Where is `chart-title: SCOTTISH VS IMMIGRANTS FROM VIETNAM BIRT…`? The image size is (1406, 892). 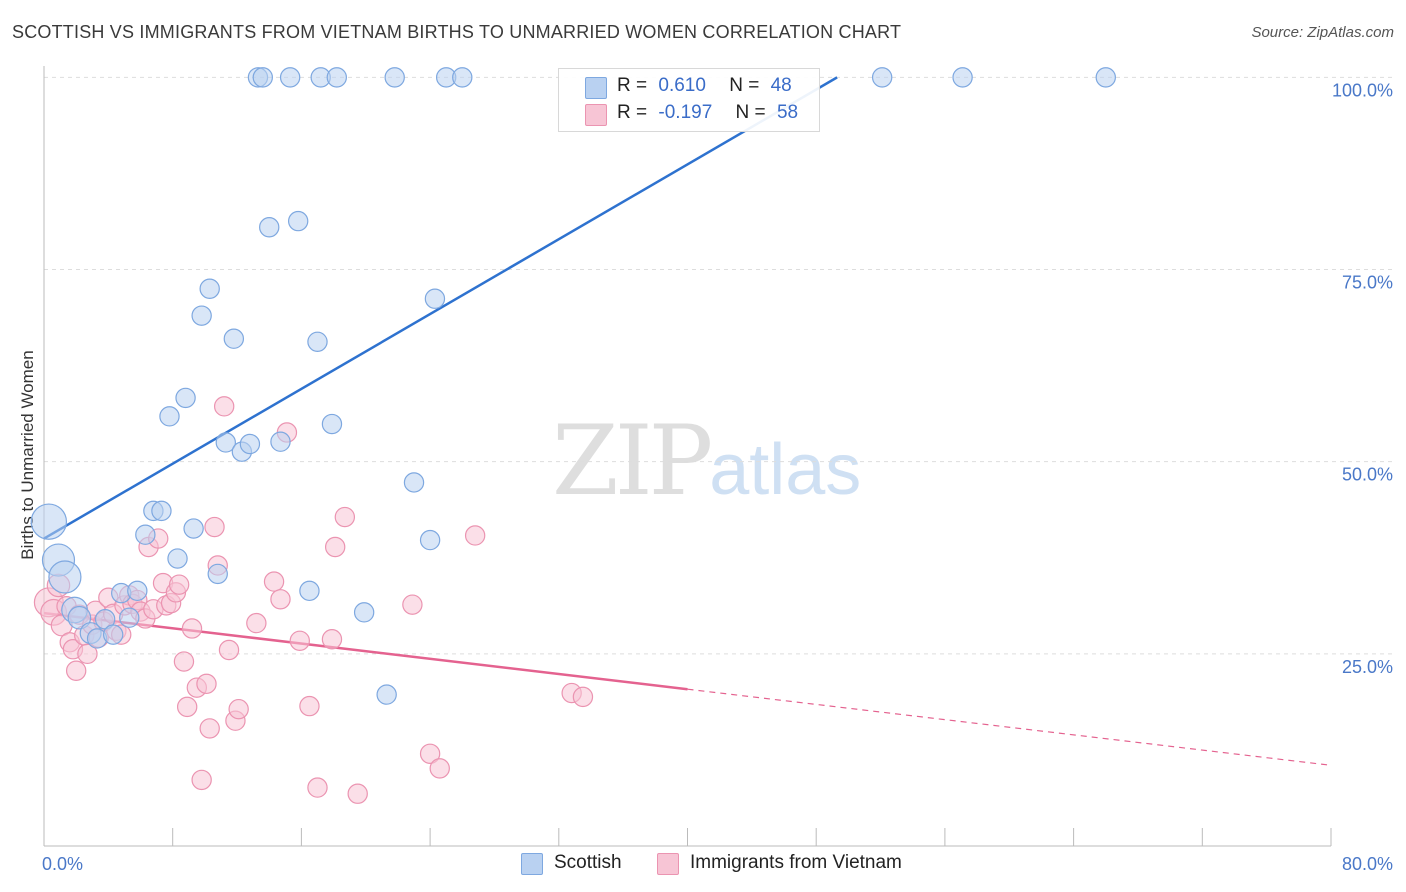 chart-title: SCOTTISH VS IMMIGRANTS FROM VIETNAM BIRT… is located at coordinates (457, 32).